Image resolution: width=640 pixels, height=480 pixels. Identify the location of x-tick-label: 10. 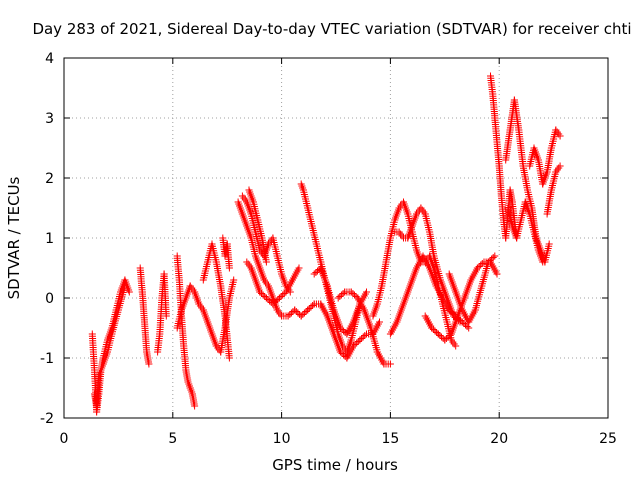
(282, 439).